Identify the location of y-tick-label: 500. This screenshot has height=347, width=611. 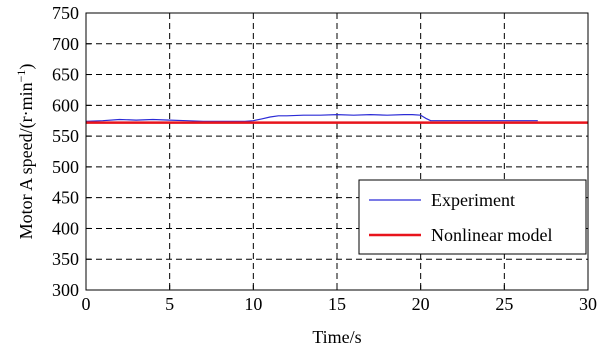
(65, 167).